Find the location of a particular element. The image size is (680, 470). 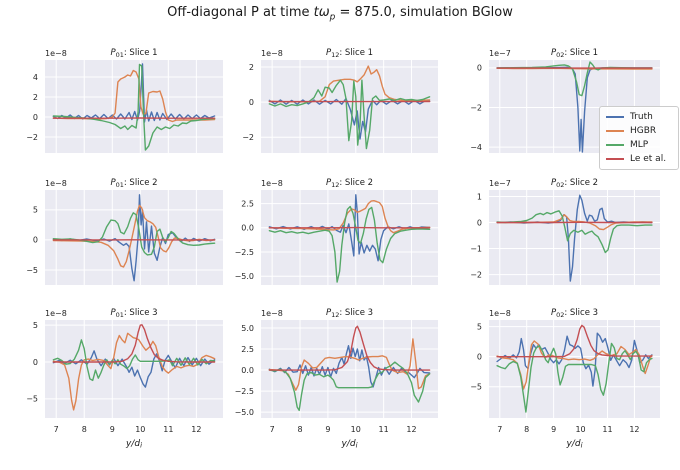

legend-item-truth: Truth is located at coordinates (639, 117).